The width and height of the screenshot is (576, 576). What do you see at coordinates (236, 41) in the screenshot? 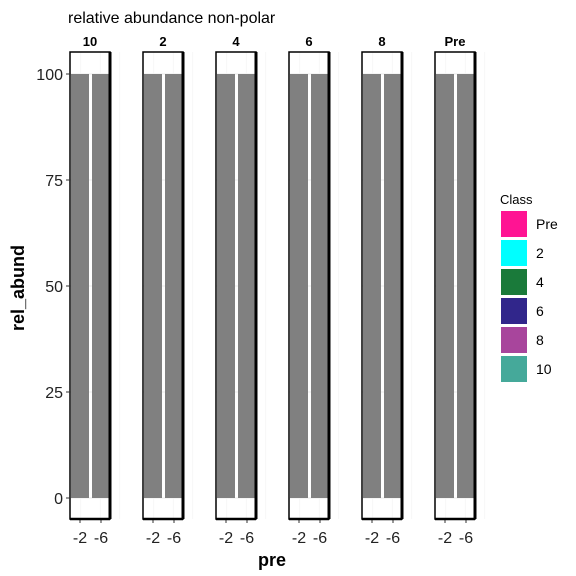
I see `facet-strip-label: 4` at bounding box center [236, 41].